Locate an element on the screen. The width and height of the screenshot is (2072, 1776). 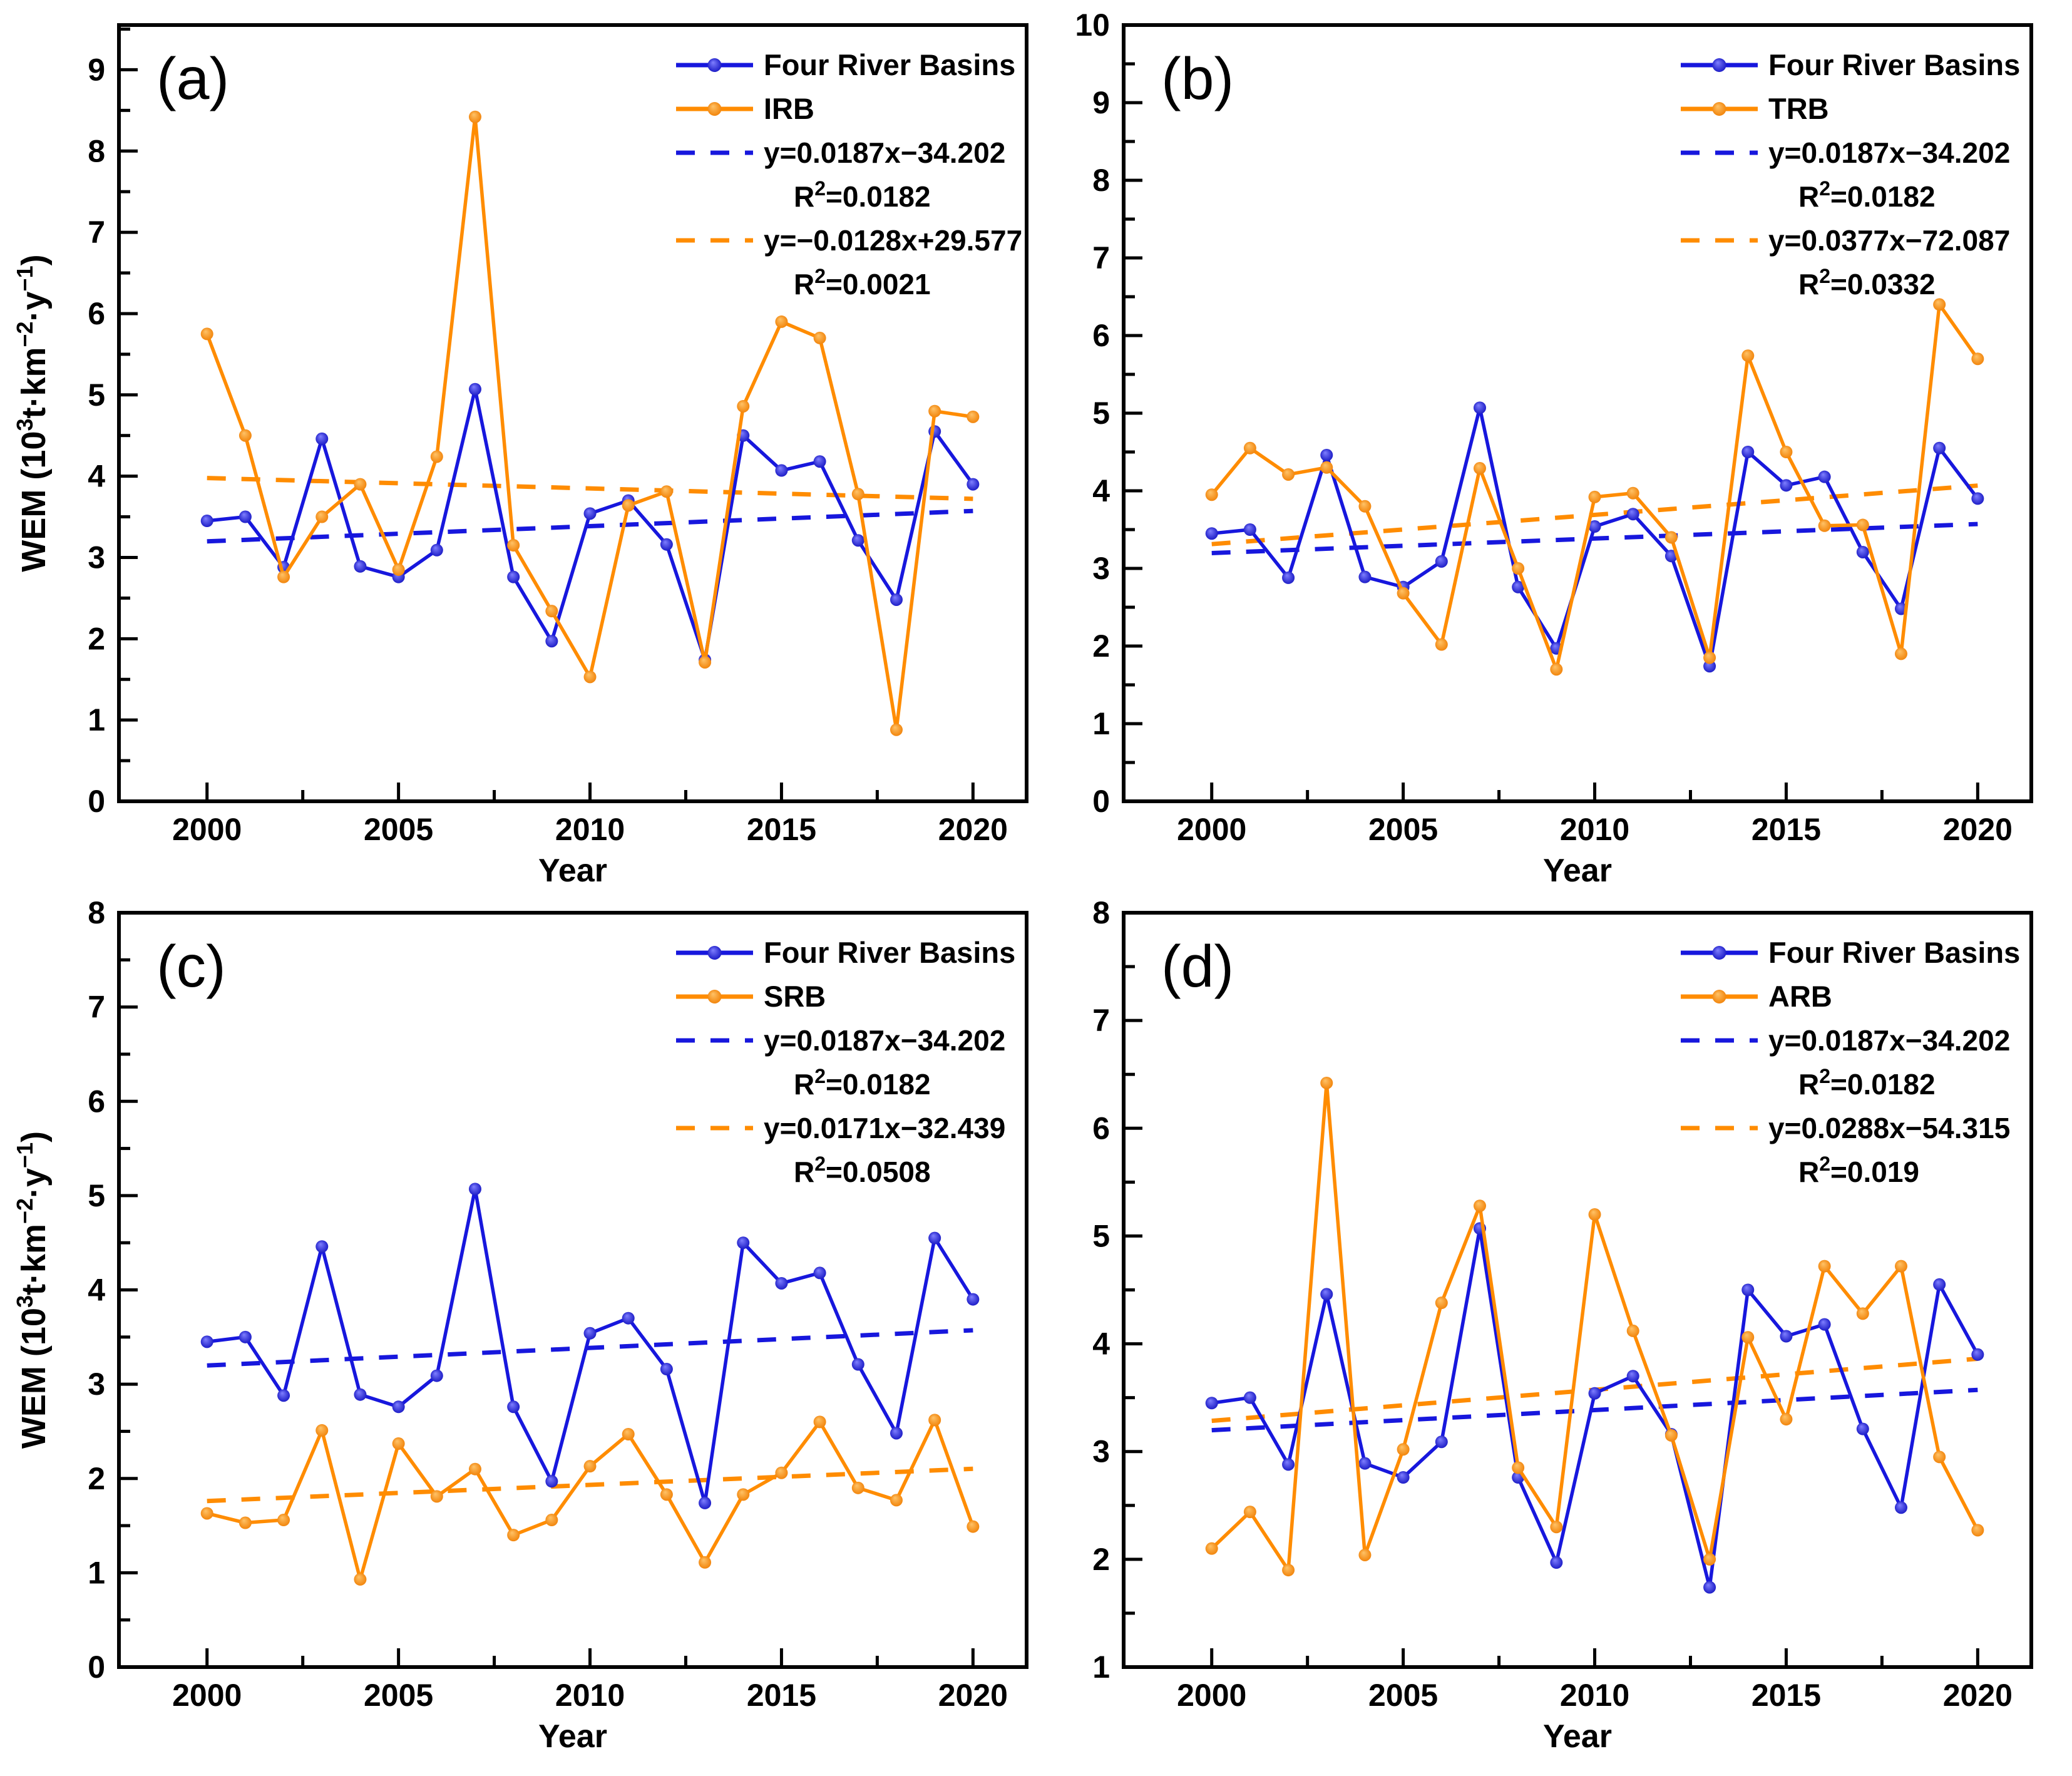
legend-series-label: IRB is located at coordinates (789, 108).